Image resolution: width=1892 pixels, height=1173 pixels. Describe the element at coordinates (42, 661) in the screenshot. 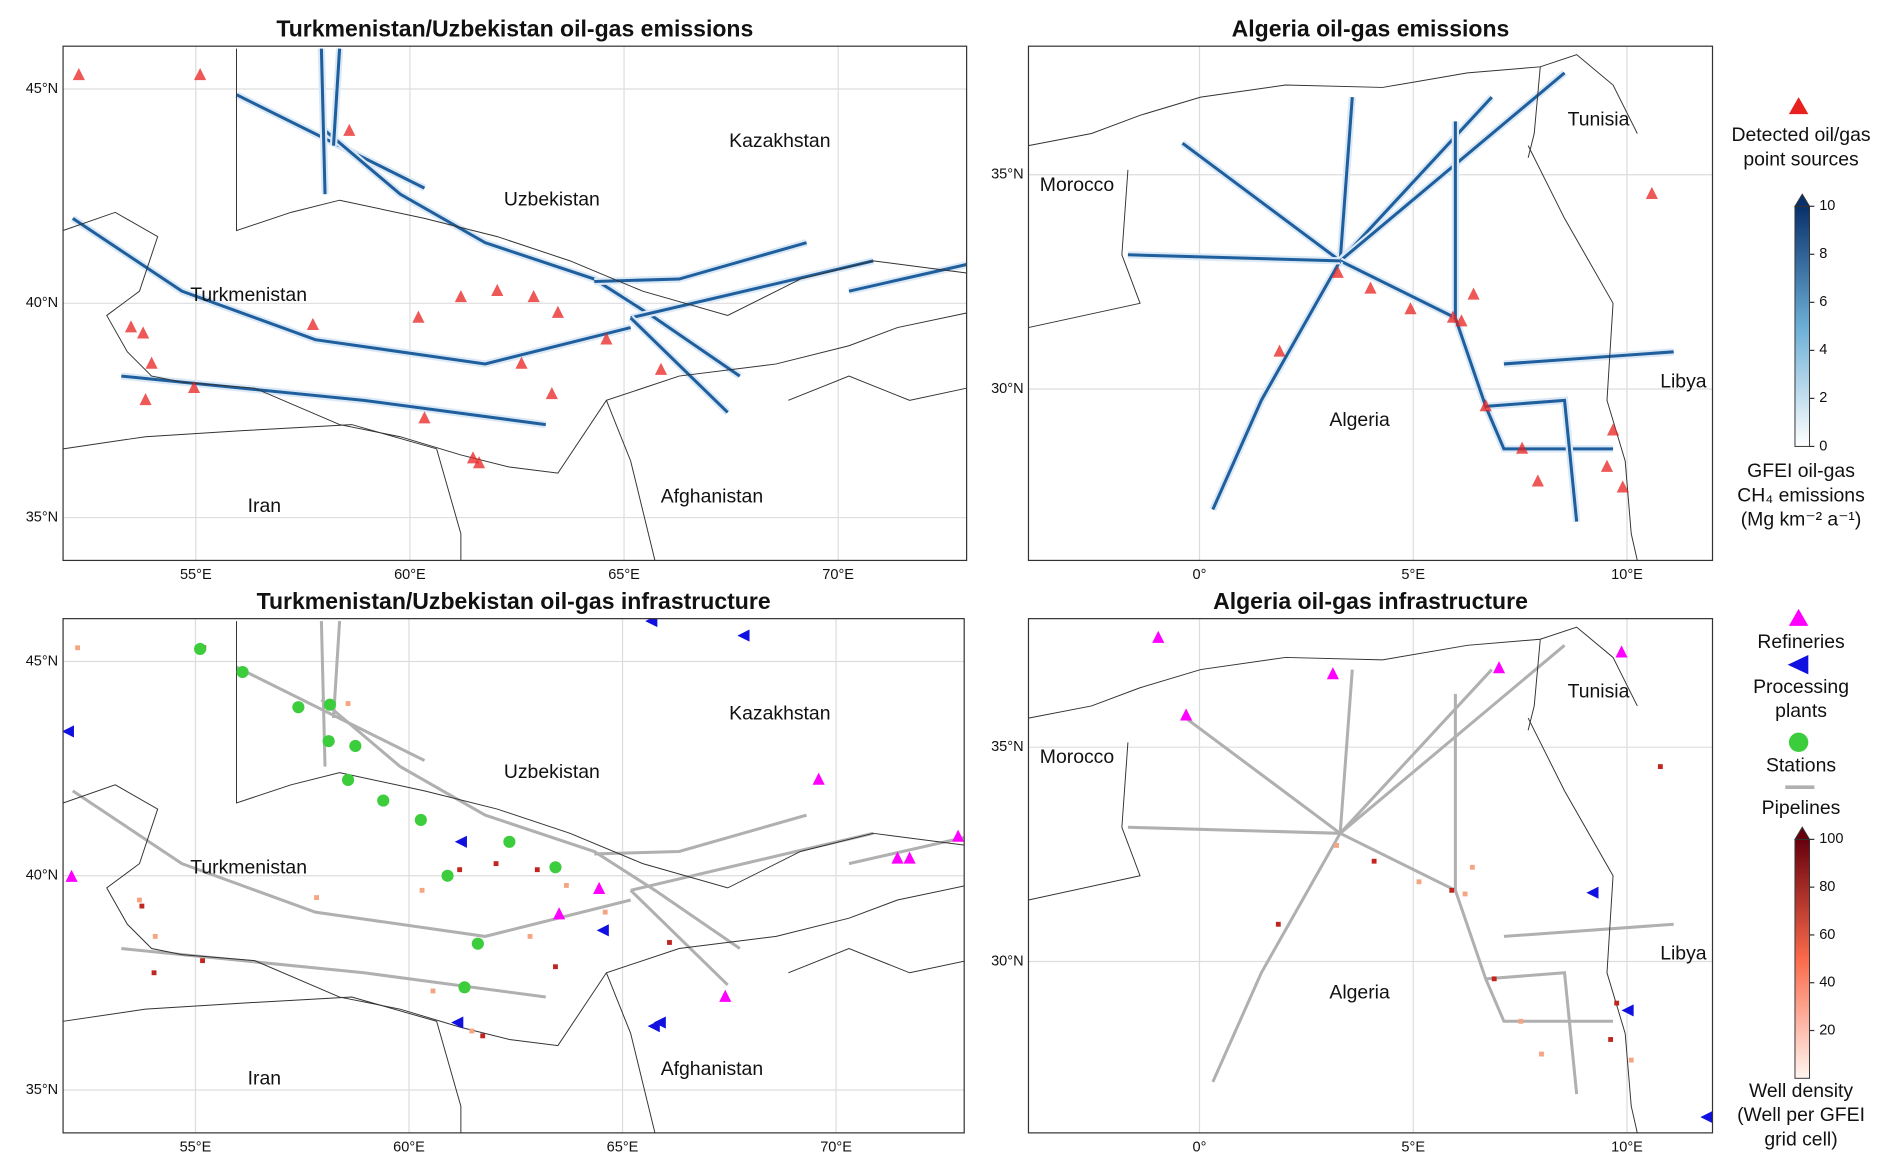

I see `y-tick-label: 45°N` at that location.